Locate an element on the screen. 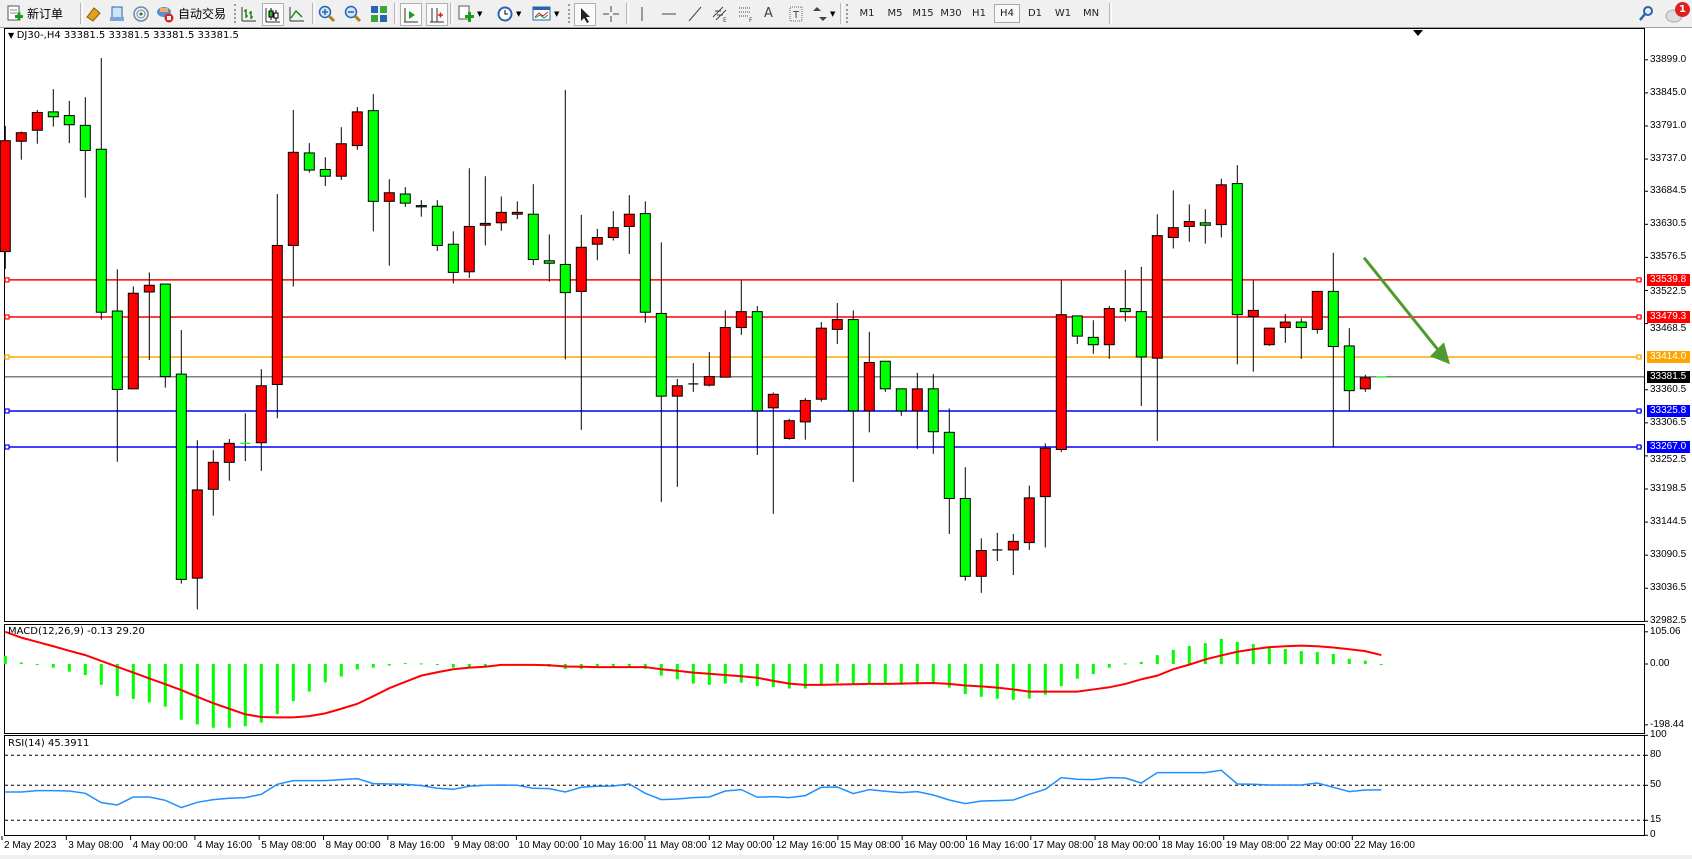  text-label-button: T is located at coordinates (796, 13).